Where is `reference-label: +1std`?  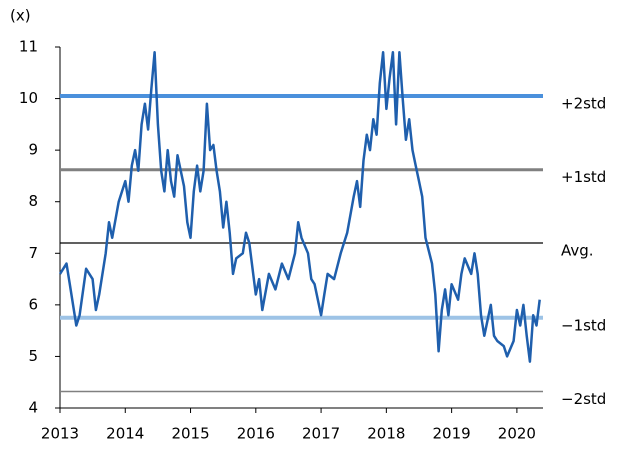 reference-label: +1std is located at coordinates (583, 177).